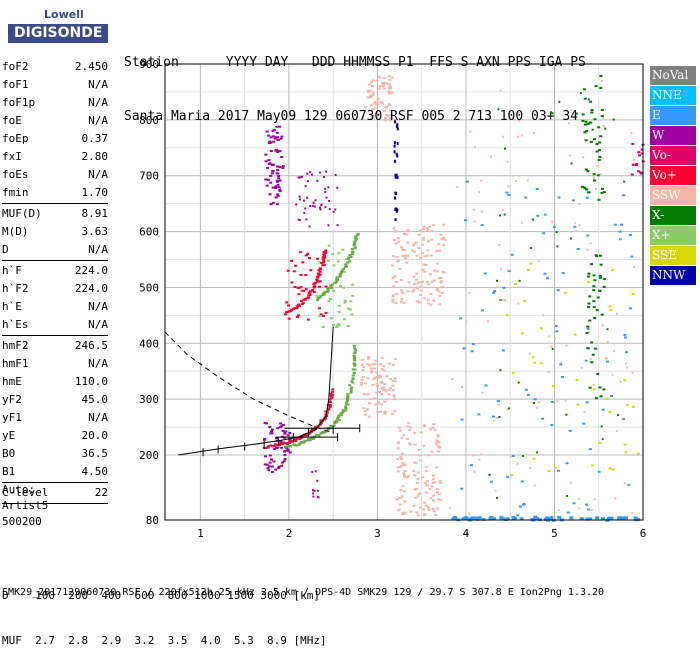 The image size is (700, 663). What do you see at coordinates (15, 174) in the screenshot?
I see `param-label: foEs` at bounding box center [15, 174].